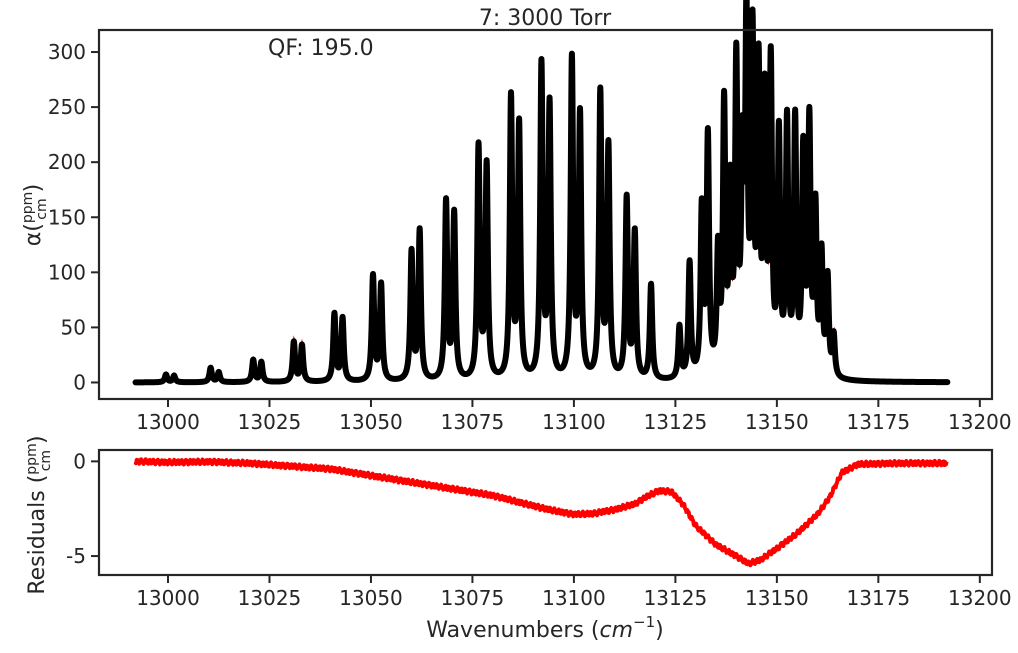 Image resolution: width=1018 pixels, height=653 pixels. Describe the element at coordinates (67, 162) in the screenshot. I see `top-y-tick-label: 200` at that location.